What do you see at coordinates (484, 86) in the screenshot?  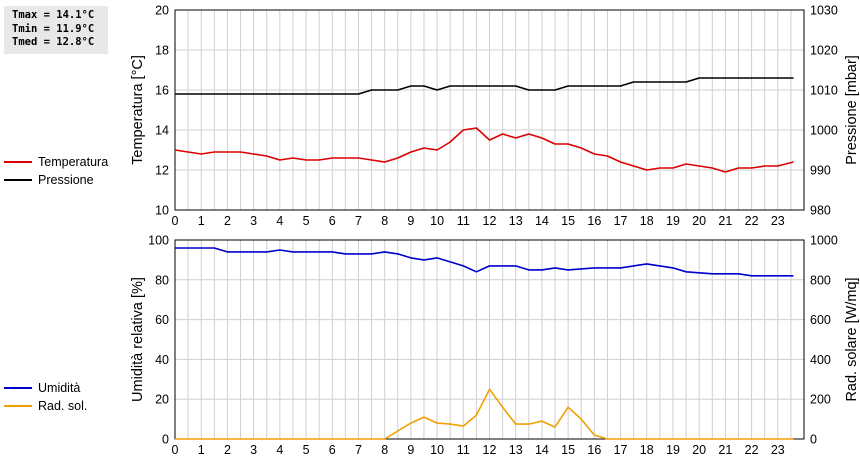 I see `series-line-pressione` at bounding box center [484, 86].